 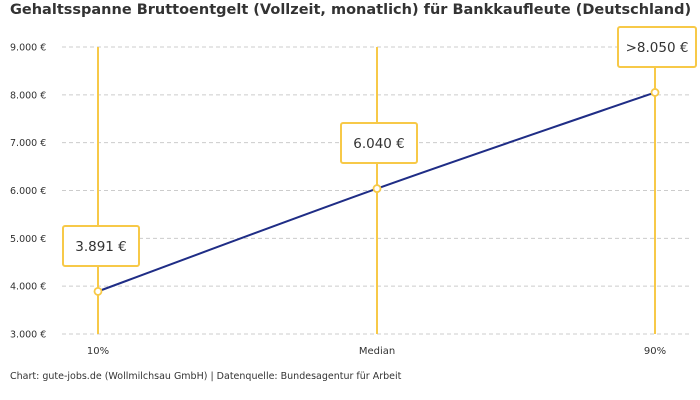 I want to click on x-tick-label: Median, so click(x=377, y=351).